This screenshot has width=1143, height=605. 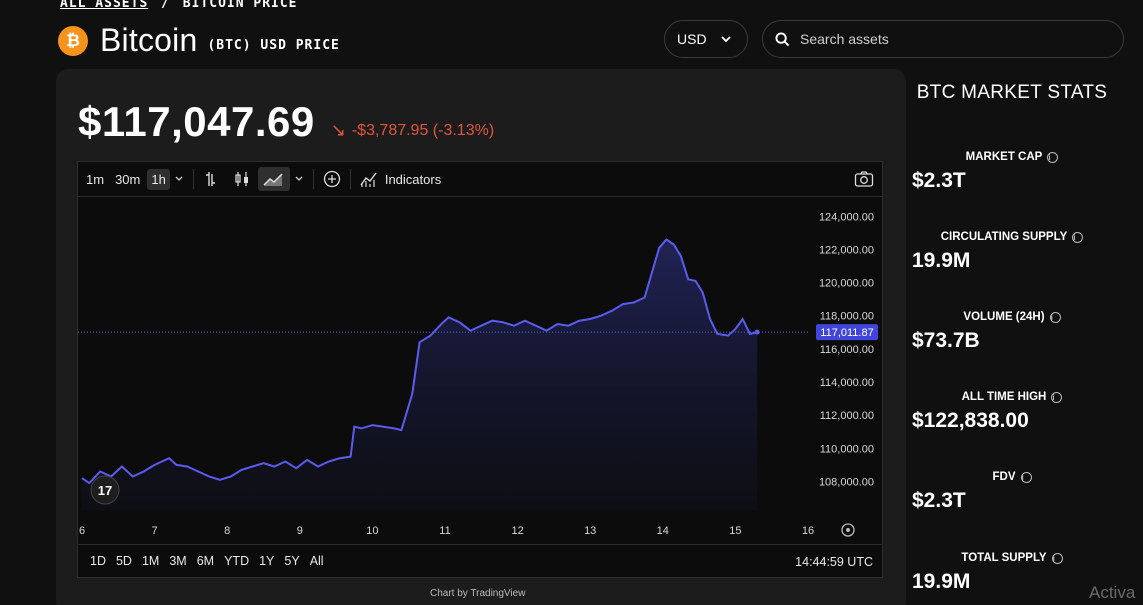 I want to click on stat-label: MARKET CAP, so click(x=1004, y=157).